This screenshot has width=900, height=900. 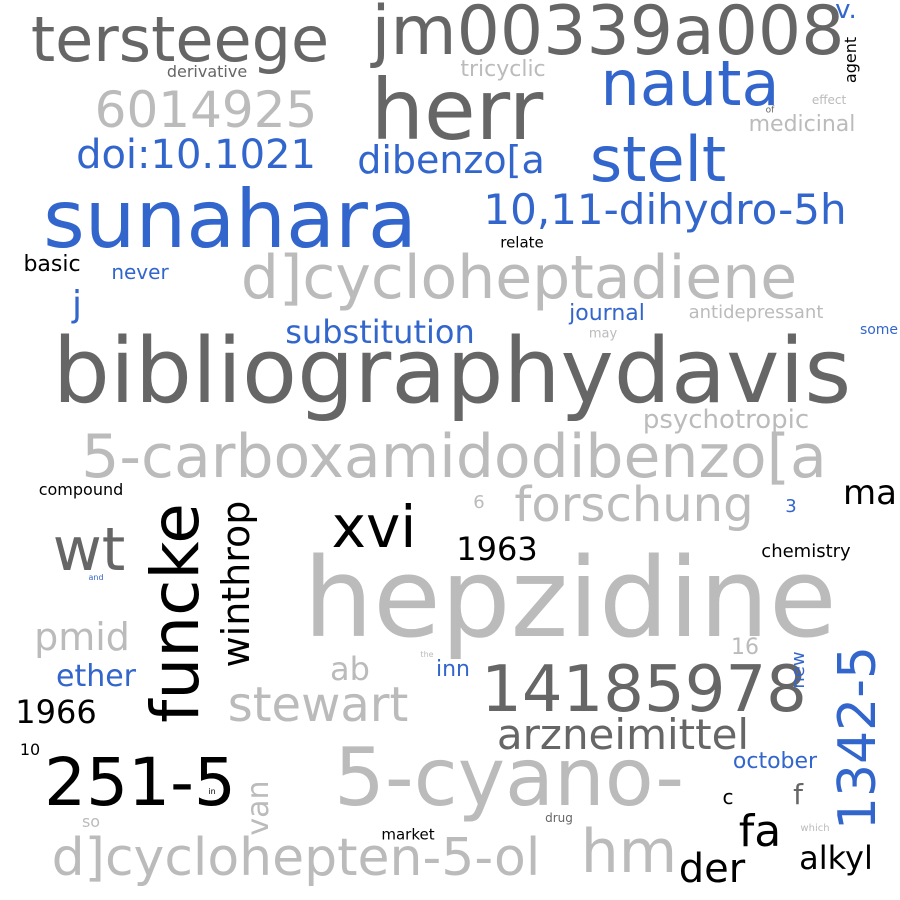 I want to click on word-in: in, so click(x=212, y=791).